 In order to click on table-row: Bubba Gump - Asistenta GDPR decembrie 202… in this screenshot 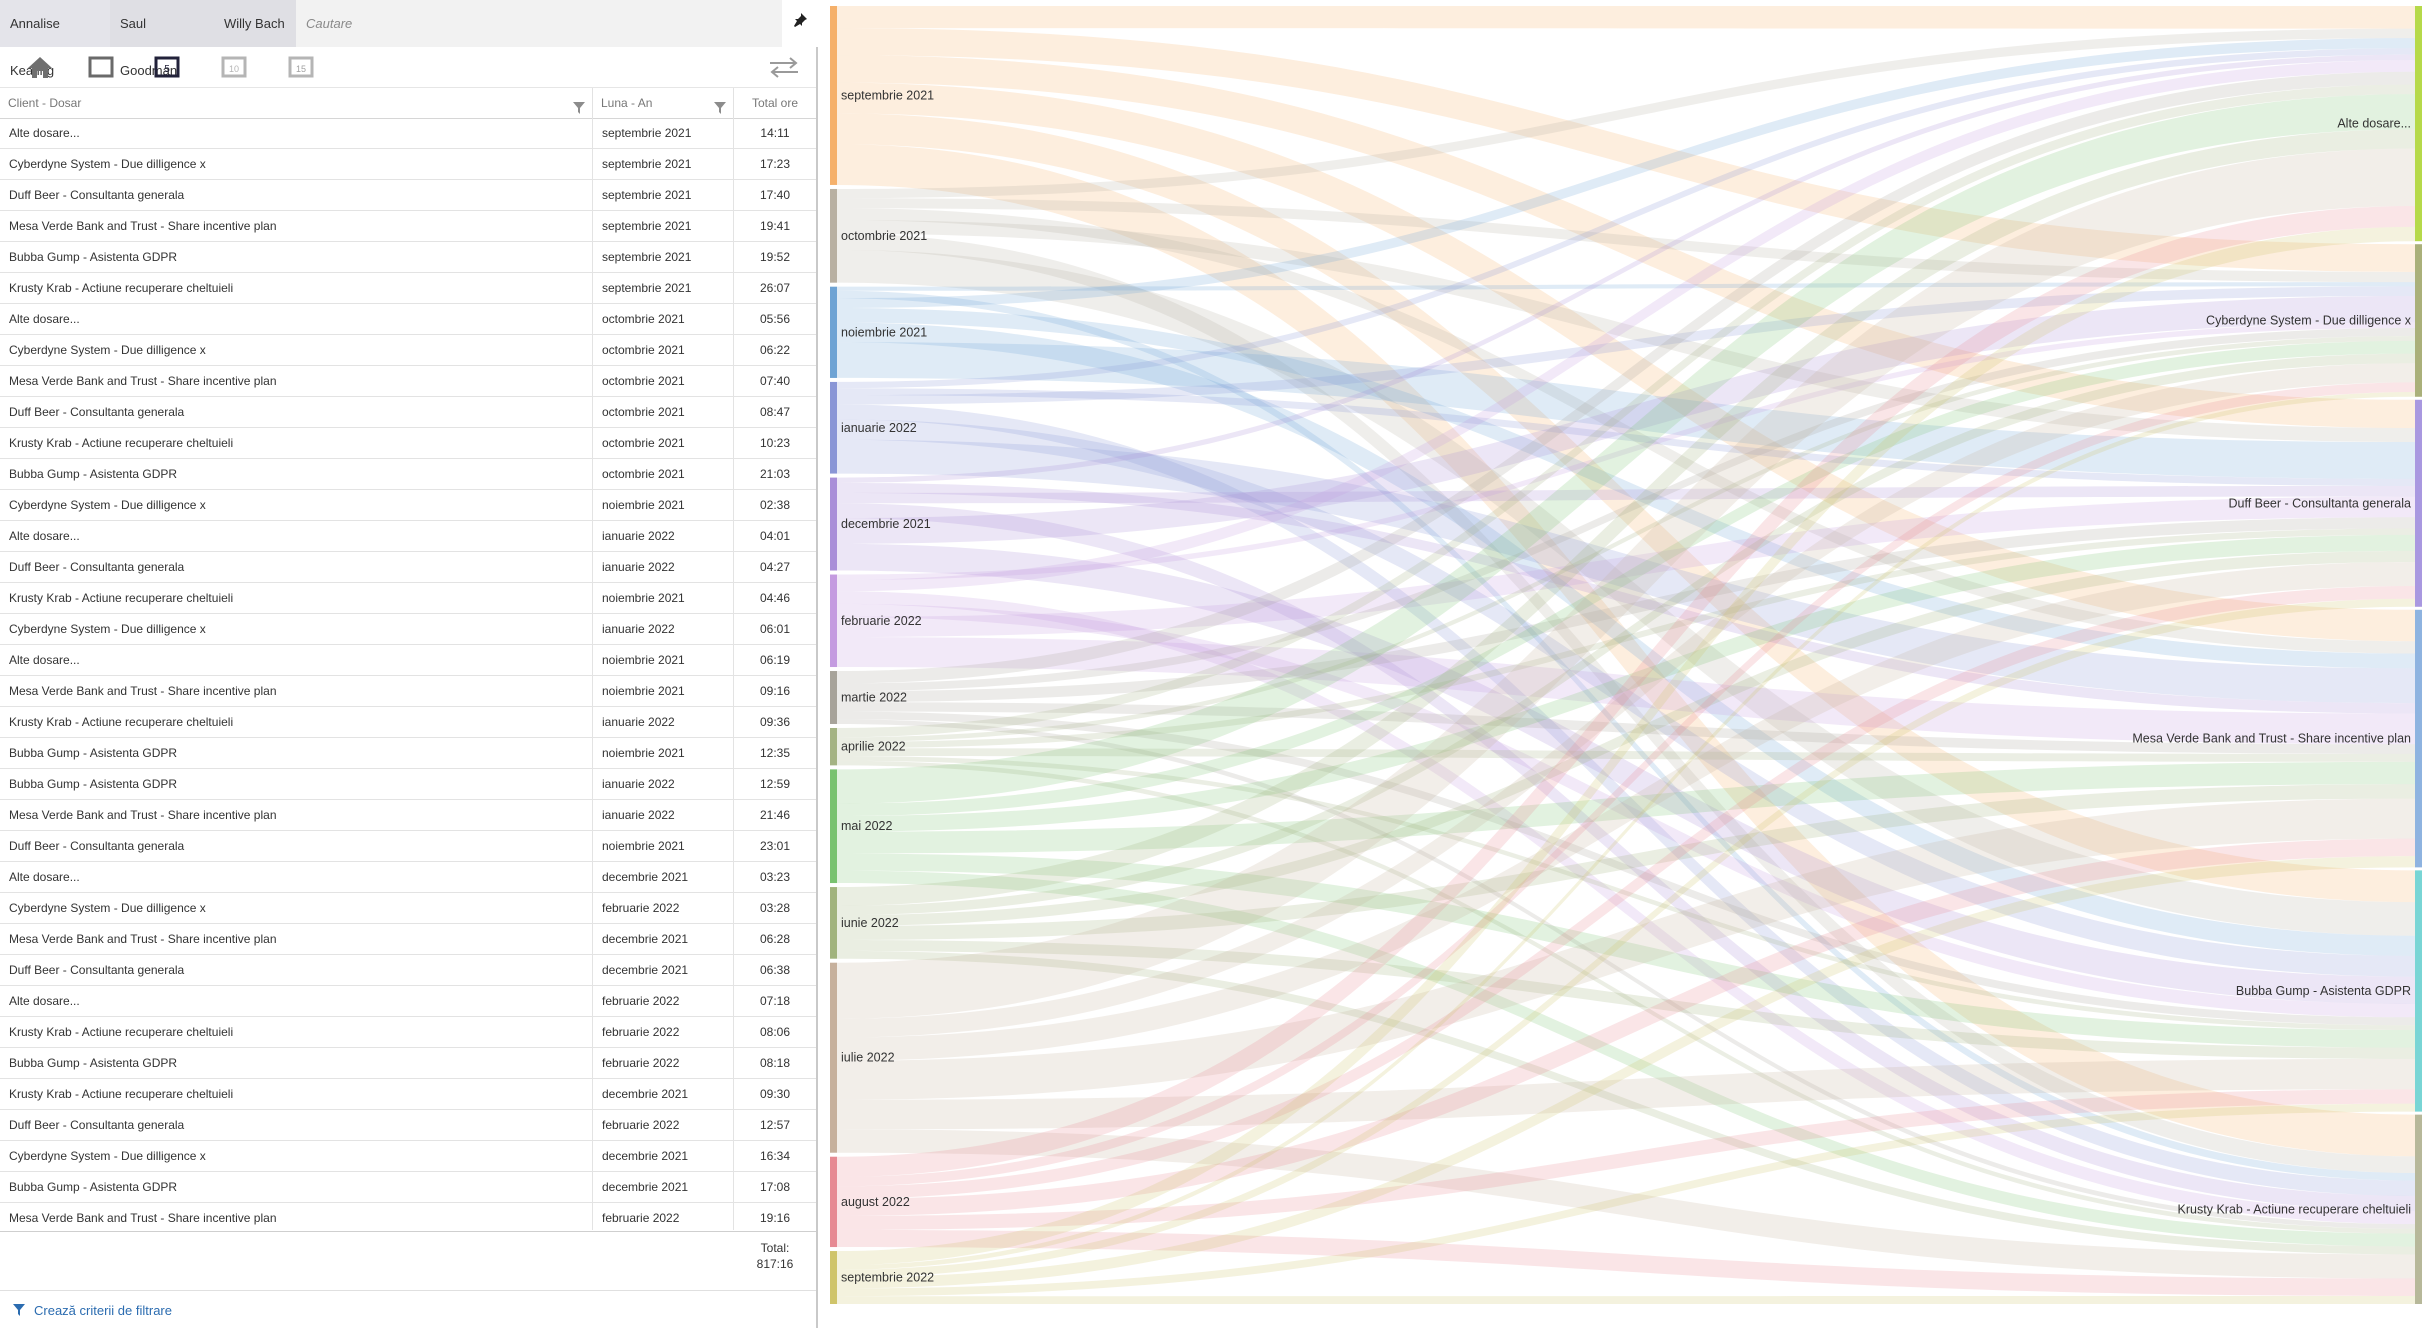, I will do `click(408, 1187)`.